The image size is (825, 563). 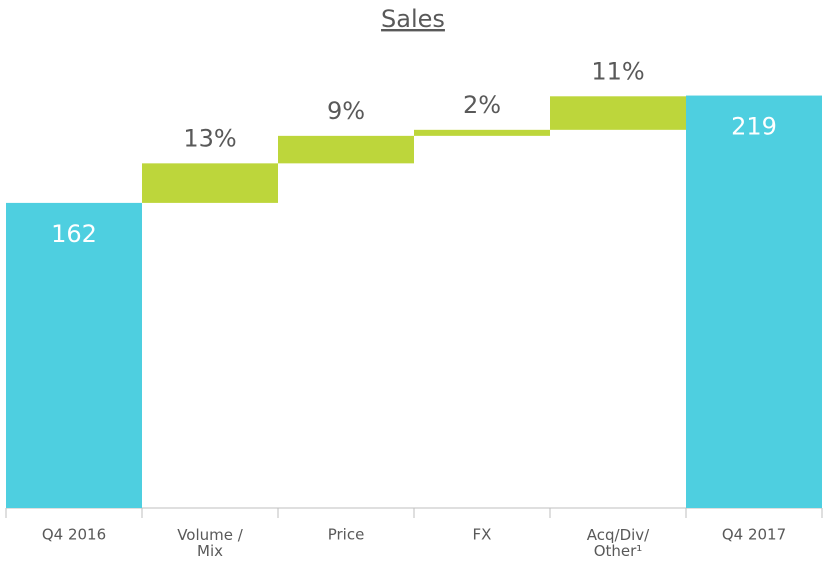 What do you see at coordinates (482, 105) in the screenshot?
I see `data-label: 2%` at bounding box center [482, 105].